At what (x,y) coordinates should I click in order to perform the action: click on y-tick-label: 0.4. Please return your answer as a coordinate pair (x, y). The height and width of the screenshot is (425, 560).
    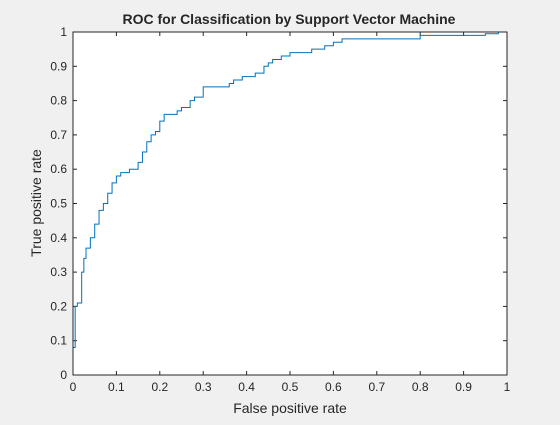
    Looking at the image, I should click on (58, 238).